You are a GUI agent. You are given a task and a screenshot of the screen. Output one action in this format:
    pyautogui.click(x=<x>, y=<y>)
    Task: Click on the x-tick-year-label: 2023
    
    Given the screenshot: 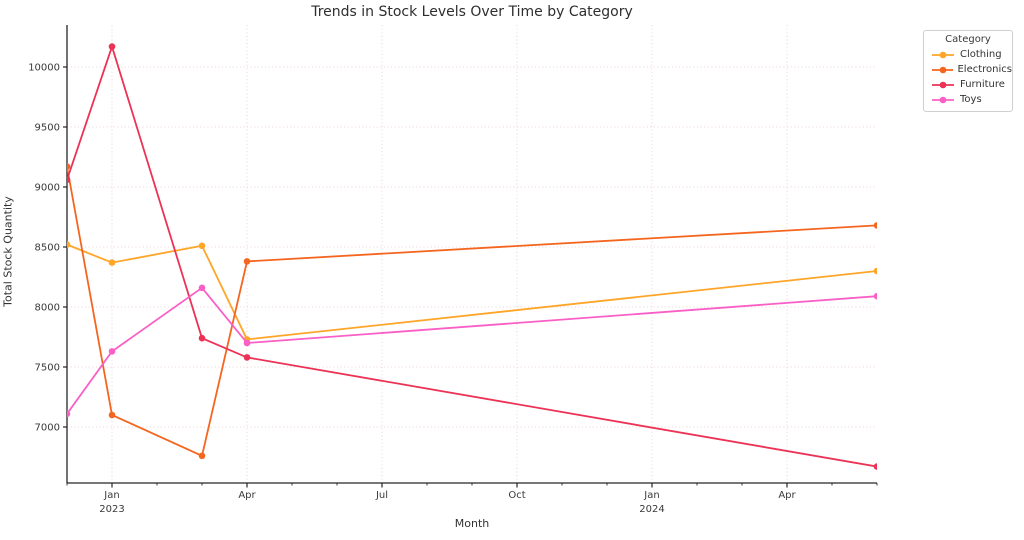 What is the action you would take?
    pyautogui.click(x=111, y=509)
    